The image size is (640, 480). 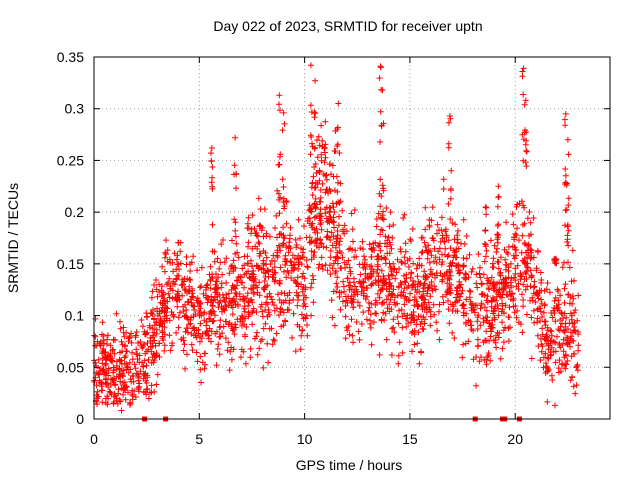 What do you see at coordinates (75, 109) in the screenshot?
I see `y-tick-label: 0.3` at bounding box center [75, 109].